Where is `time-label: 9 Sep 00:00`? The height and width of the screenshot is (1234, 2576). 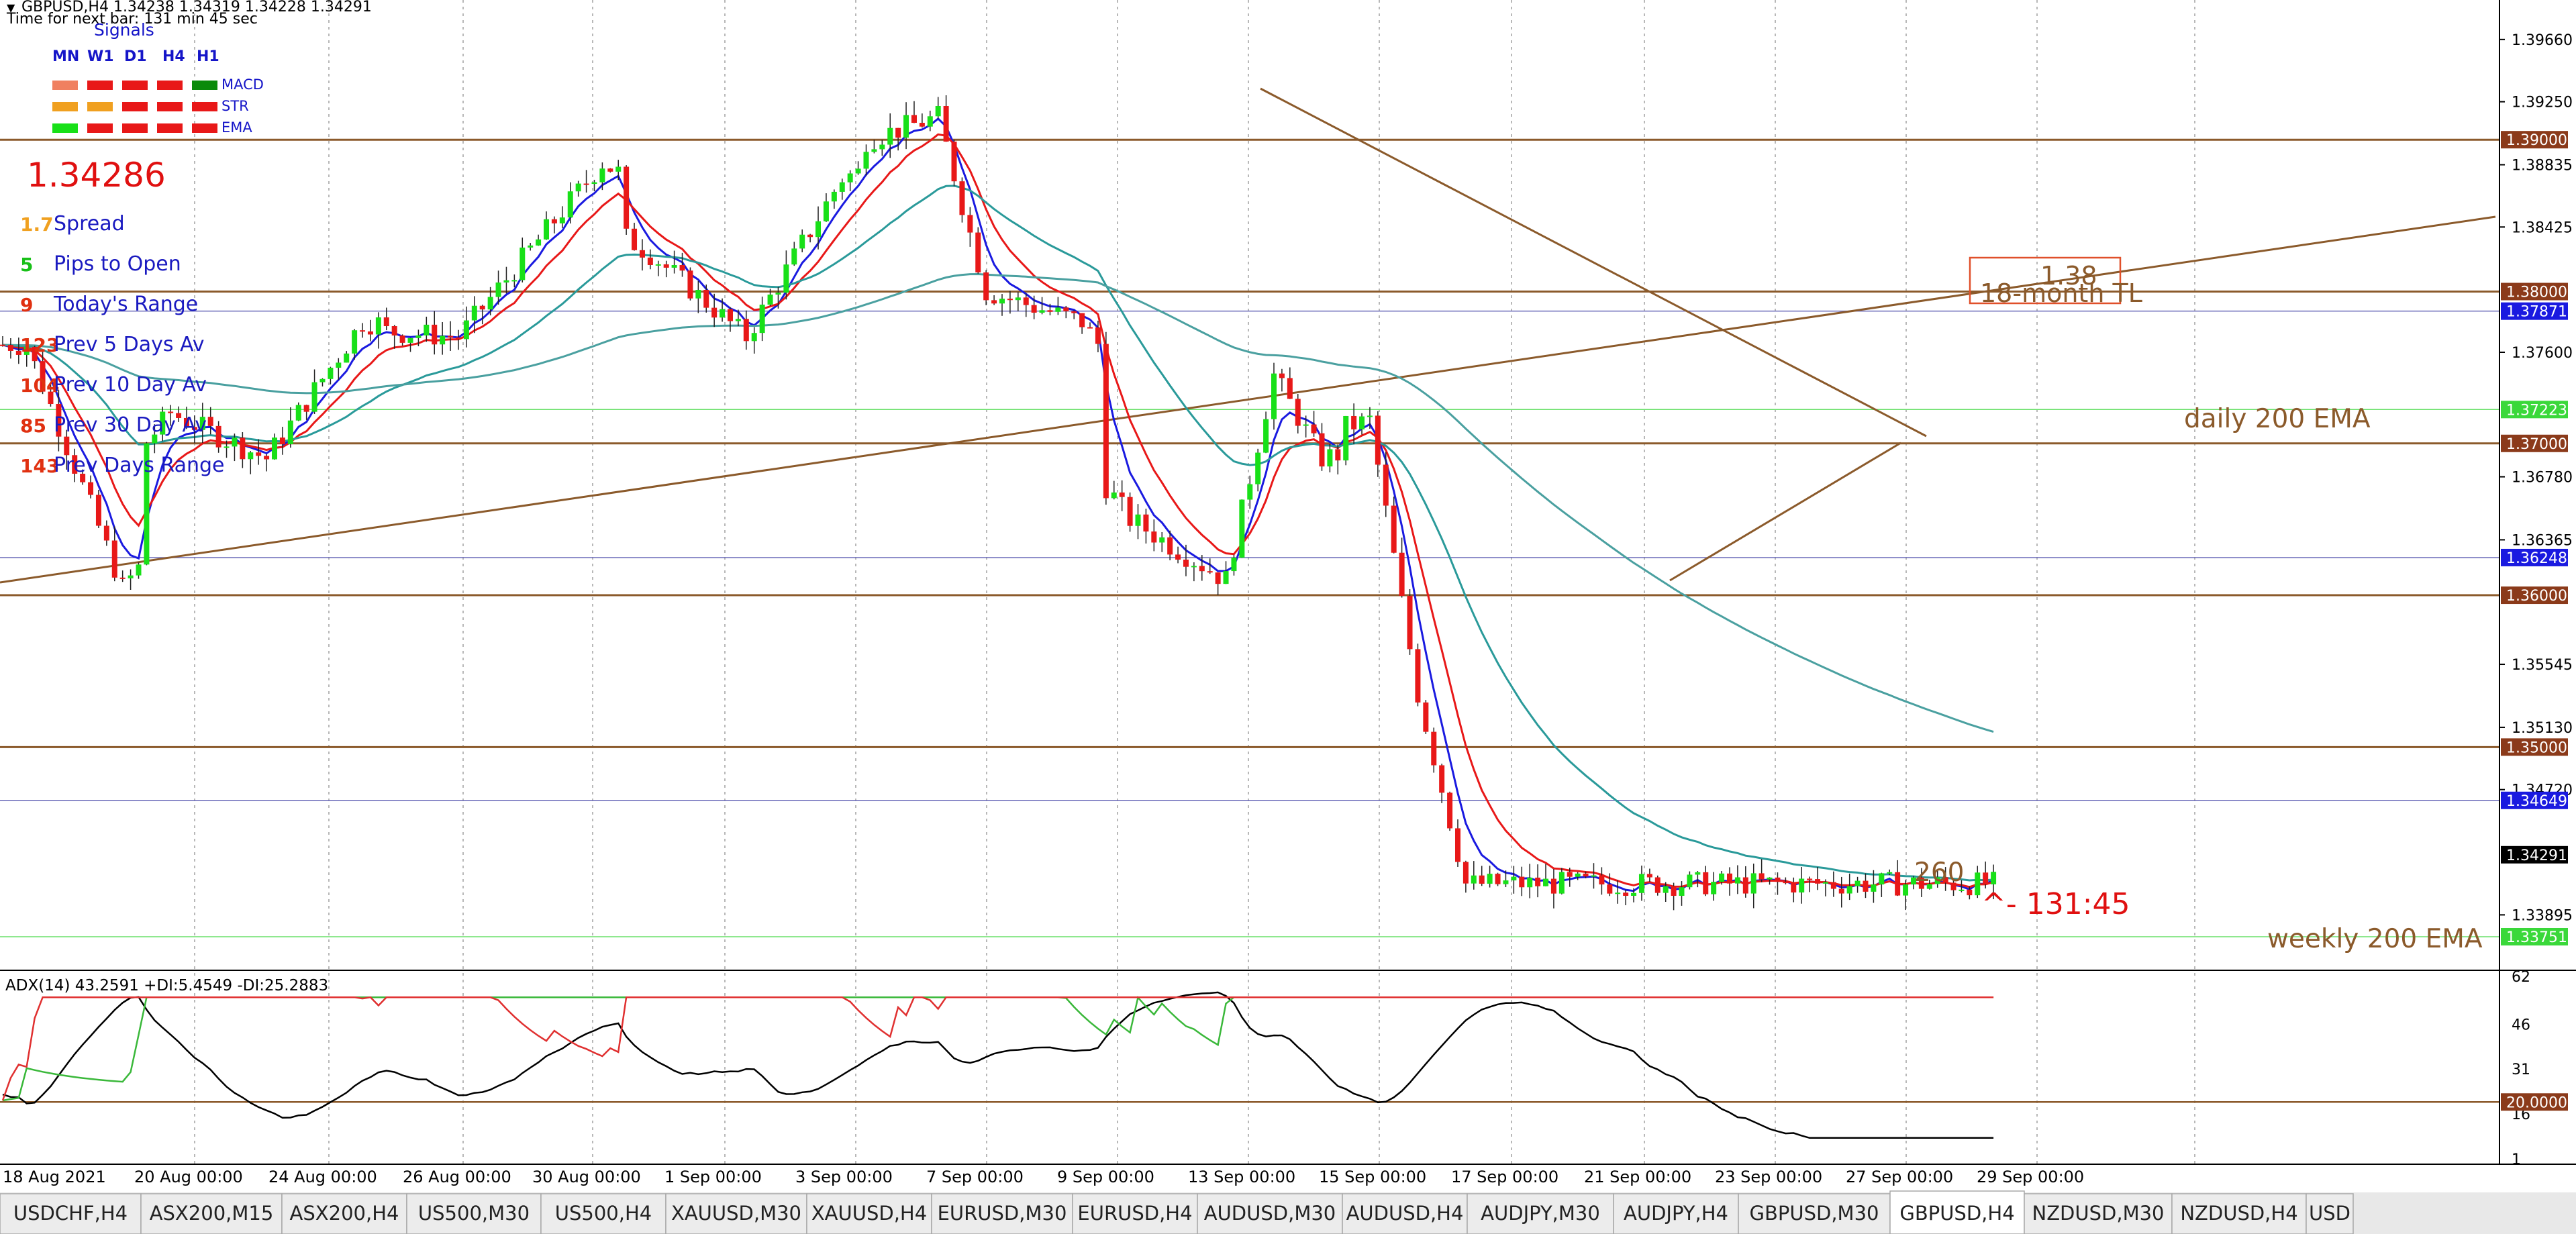
time-label: 9 Sep 00:00 is located at coordinates (1105, 1177).